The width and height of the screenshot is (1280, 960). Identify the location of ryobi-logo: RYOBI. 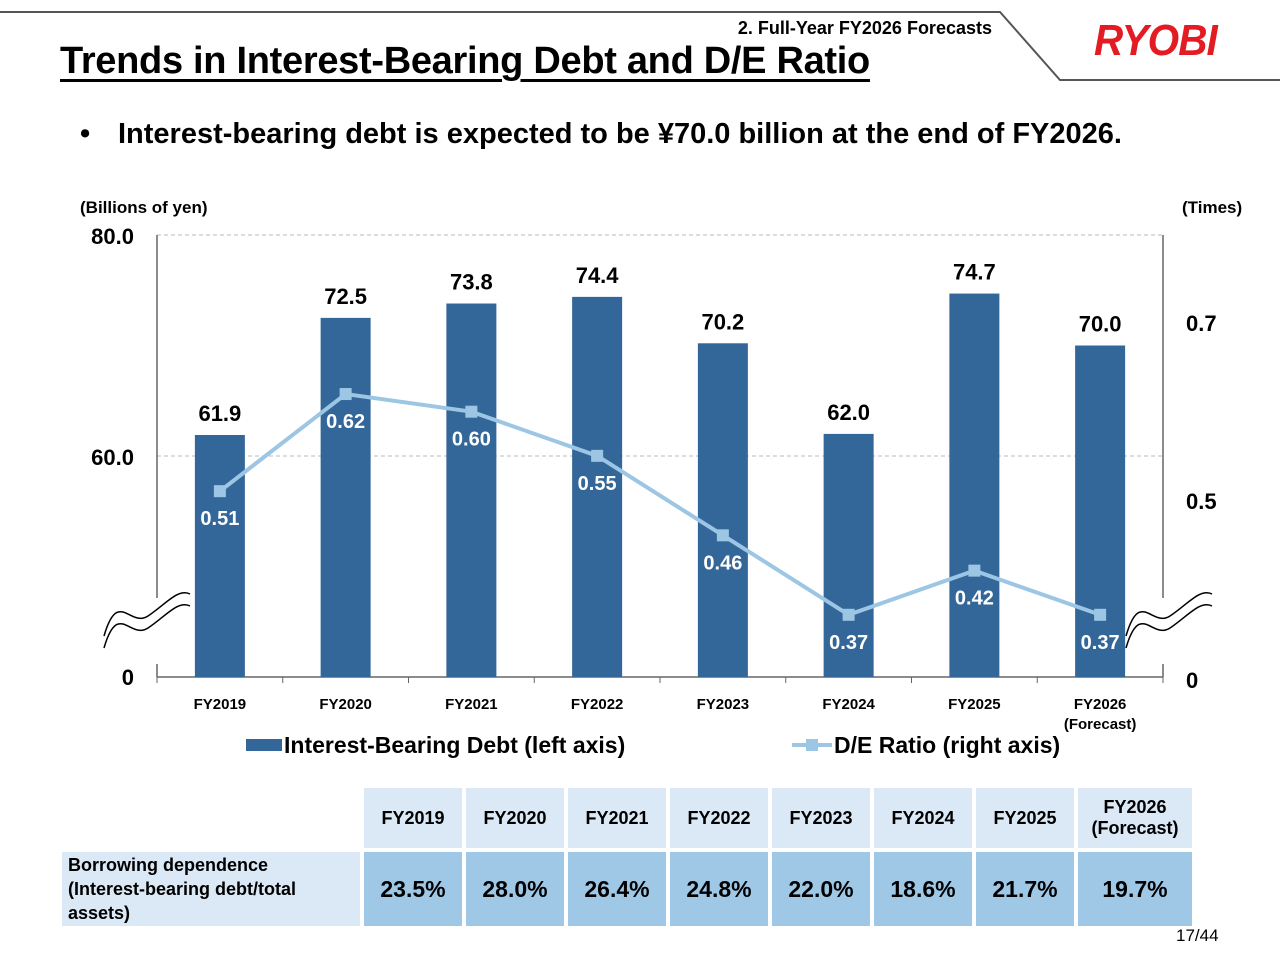
(1156, 40).